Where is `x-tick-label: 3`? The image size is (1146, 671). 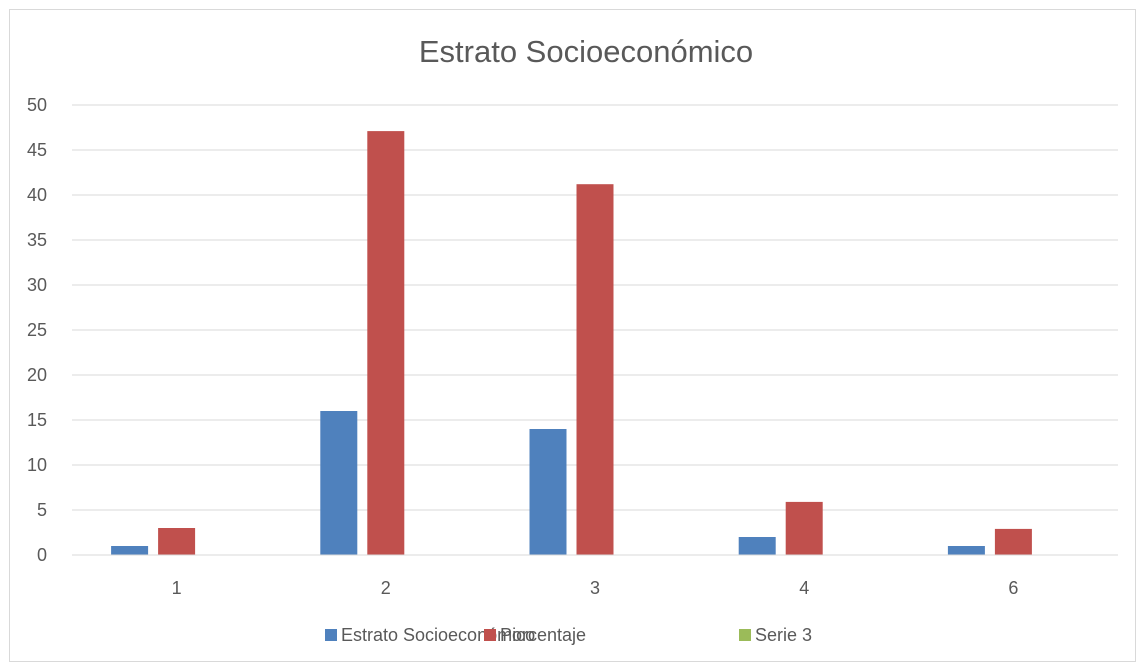
x-tick-label: 3 is located at coordinates (595, 588).